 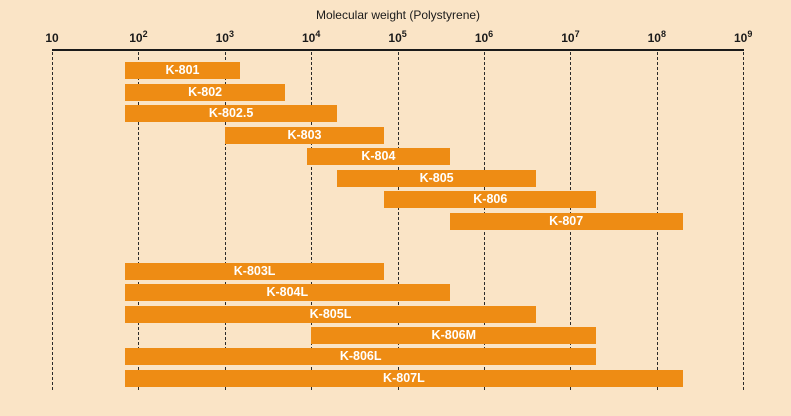 What do you see at coordinates (398, 15) in the screenshot?
I see `chart-title: Molecular weight (Polystyrene)` at bounding box center [398, 15].